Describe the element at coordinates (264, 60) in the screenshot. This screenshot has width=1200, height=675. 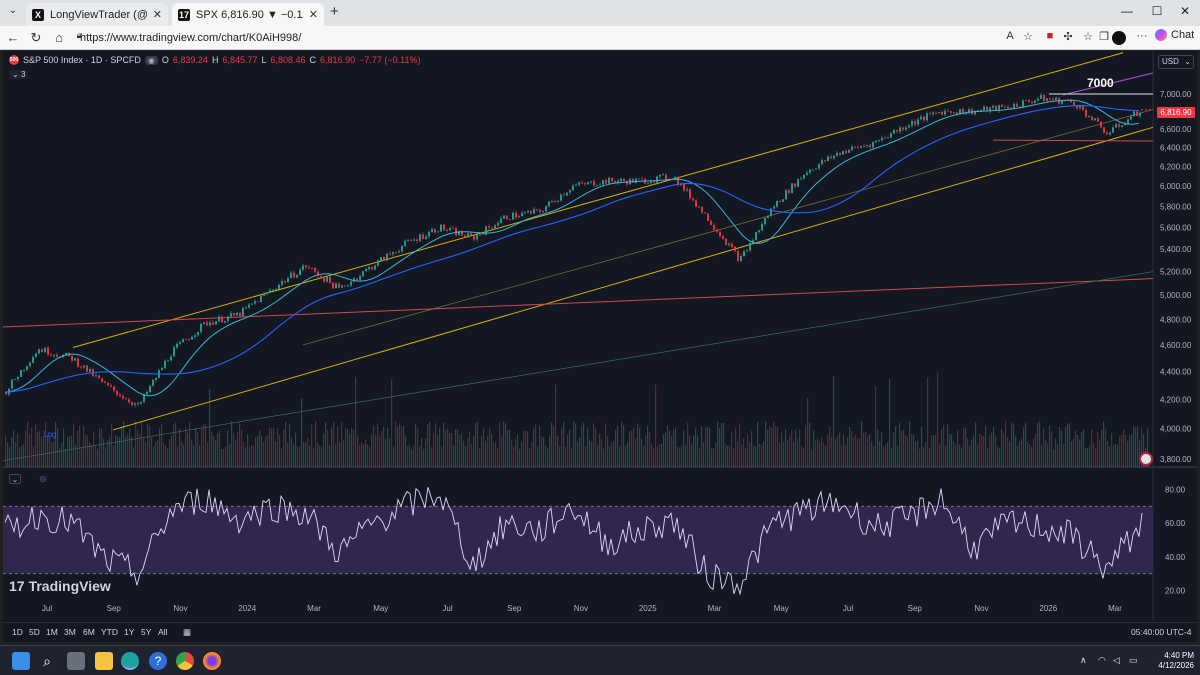
I see `low-label: L` at that location.